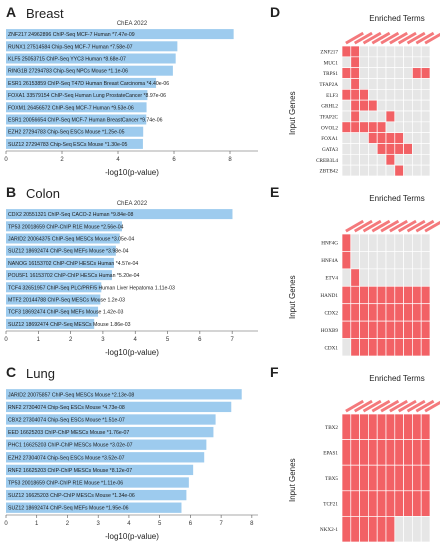 This screenshot has width=440, height=550. I want to click on row-label: HOXB9, so click(330, 331).